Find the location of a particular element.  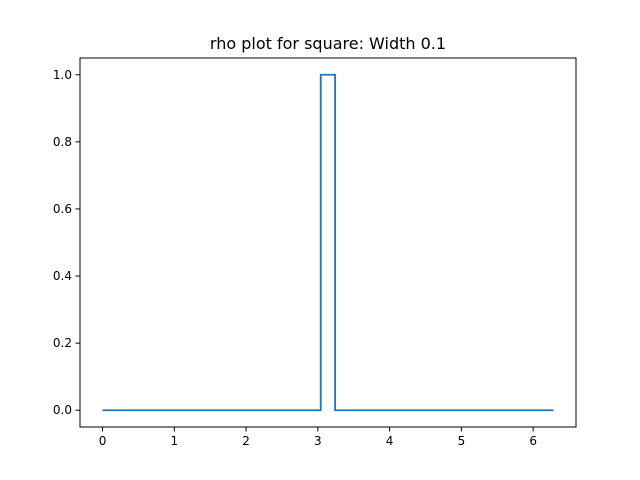

y-tick-label: 1.0 is located at coordinates (62, 75).